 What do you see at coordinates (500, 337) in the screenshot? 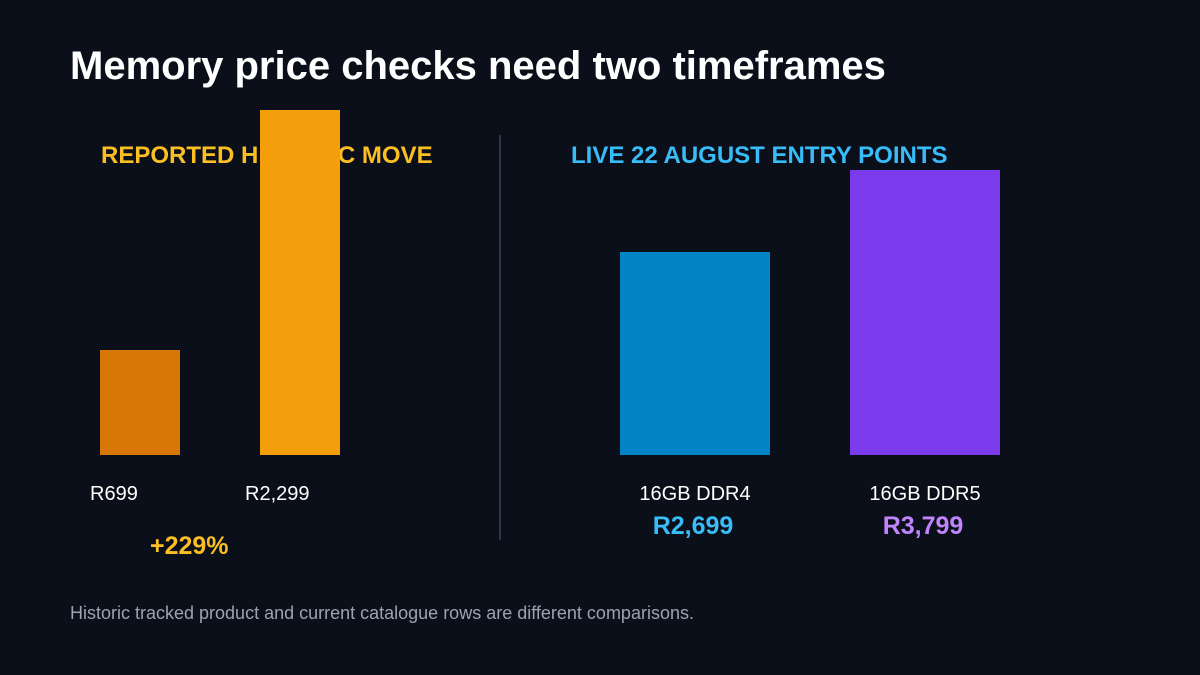
I see `panel-divider` at bounding box center [500, 337].